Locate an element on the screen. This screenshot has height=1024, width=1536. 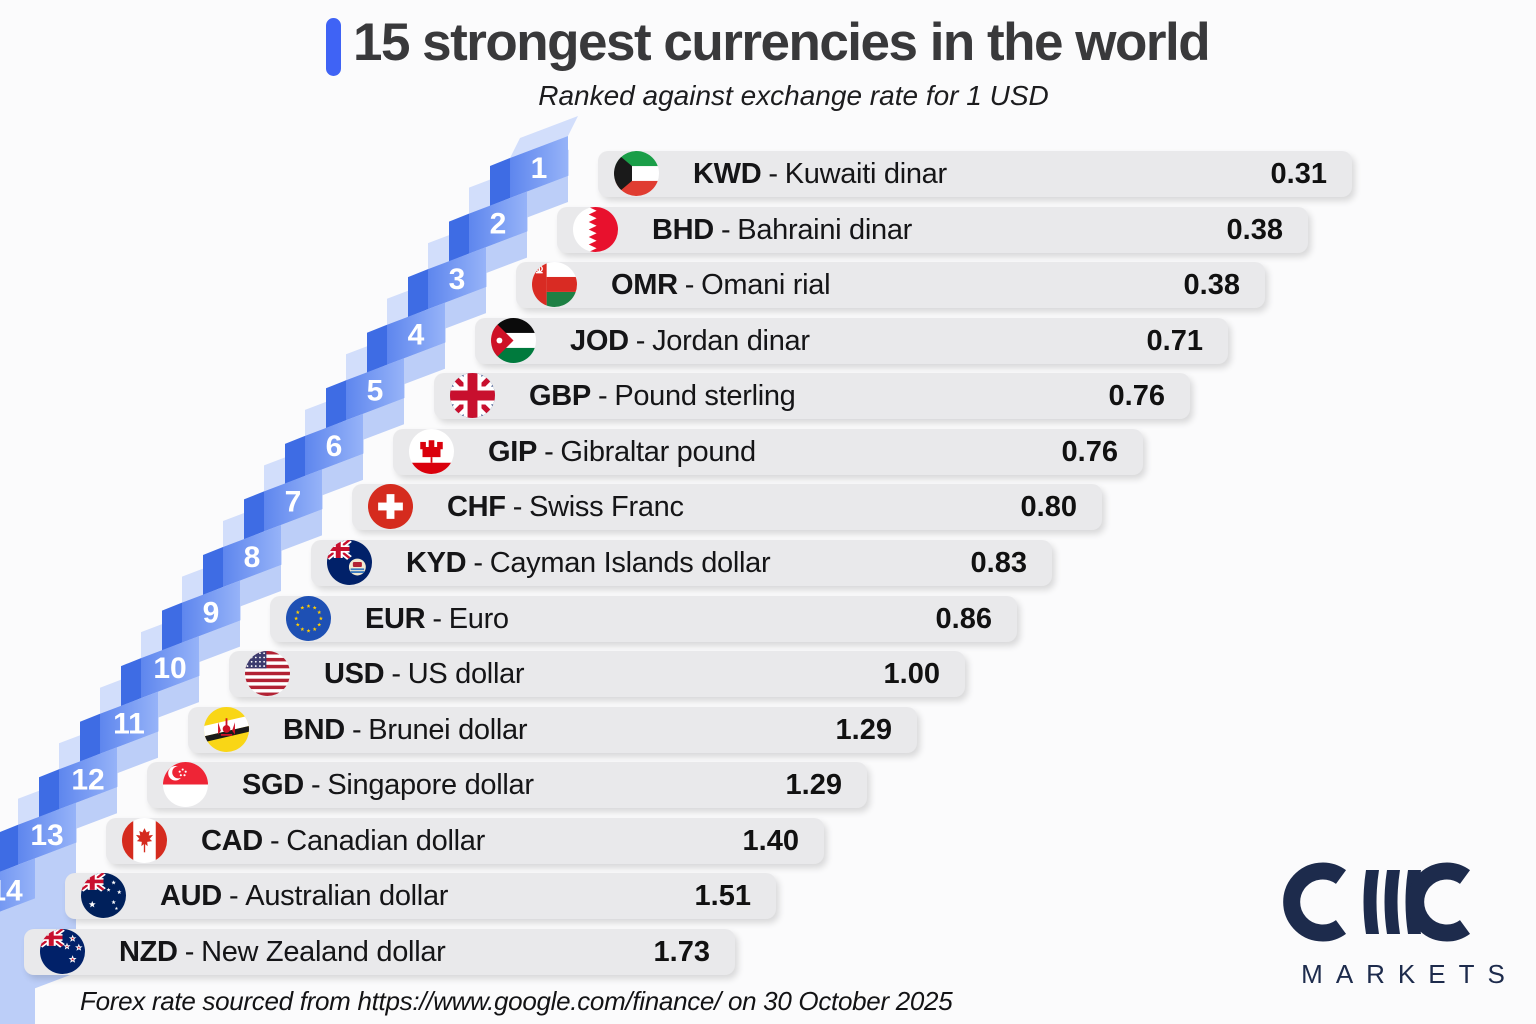
currency-label: AUD - Australian dollar is located at coordinates (304, 896).